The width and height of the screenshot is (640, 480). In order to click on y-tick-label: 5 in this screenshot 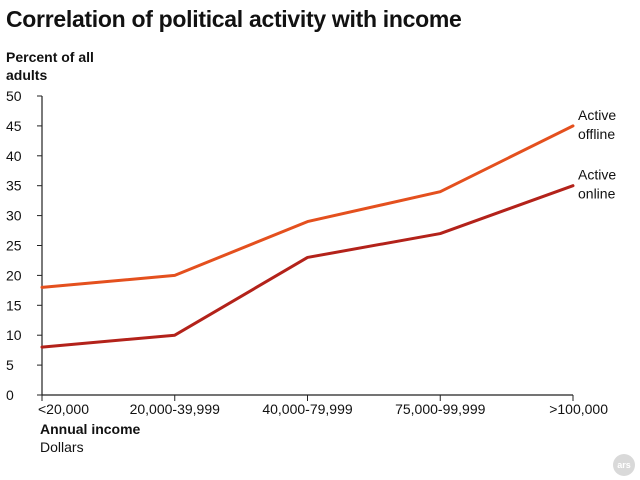, I will do `click(10, 365)`.